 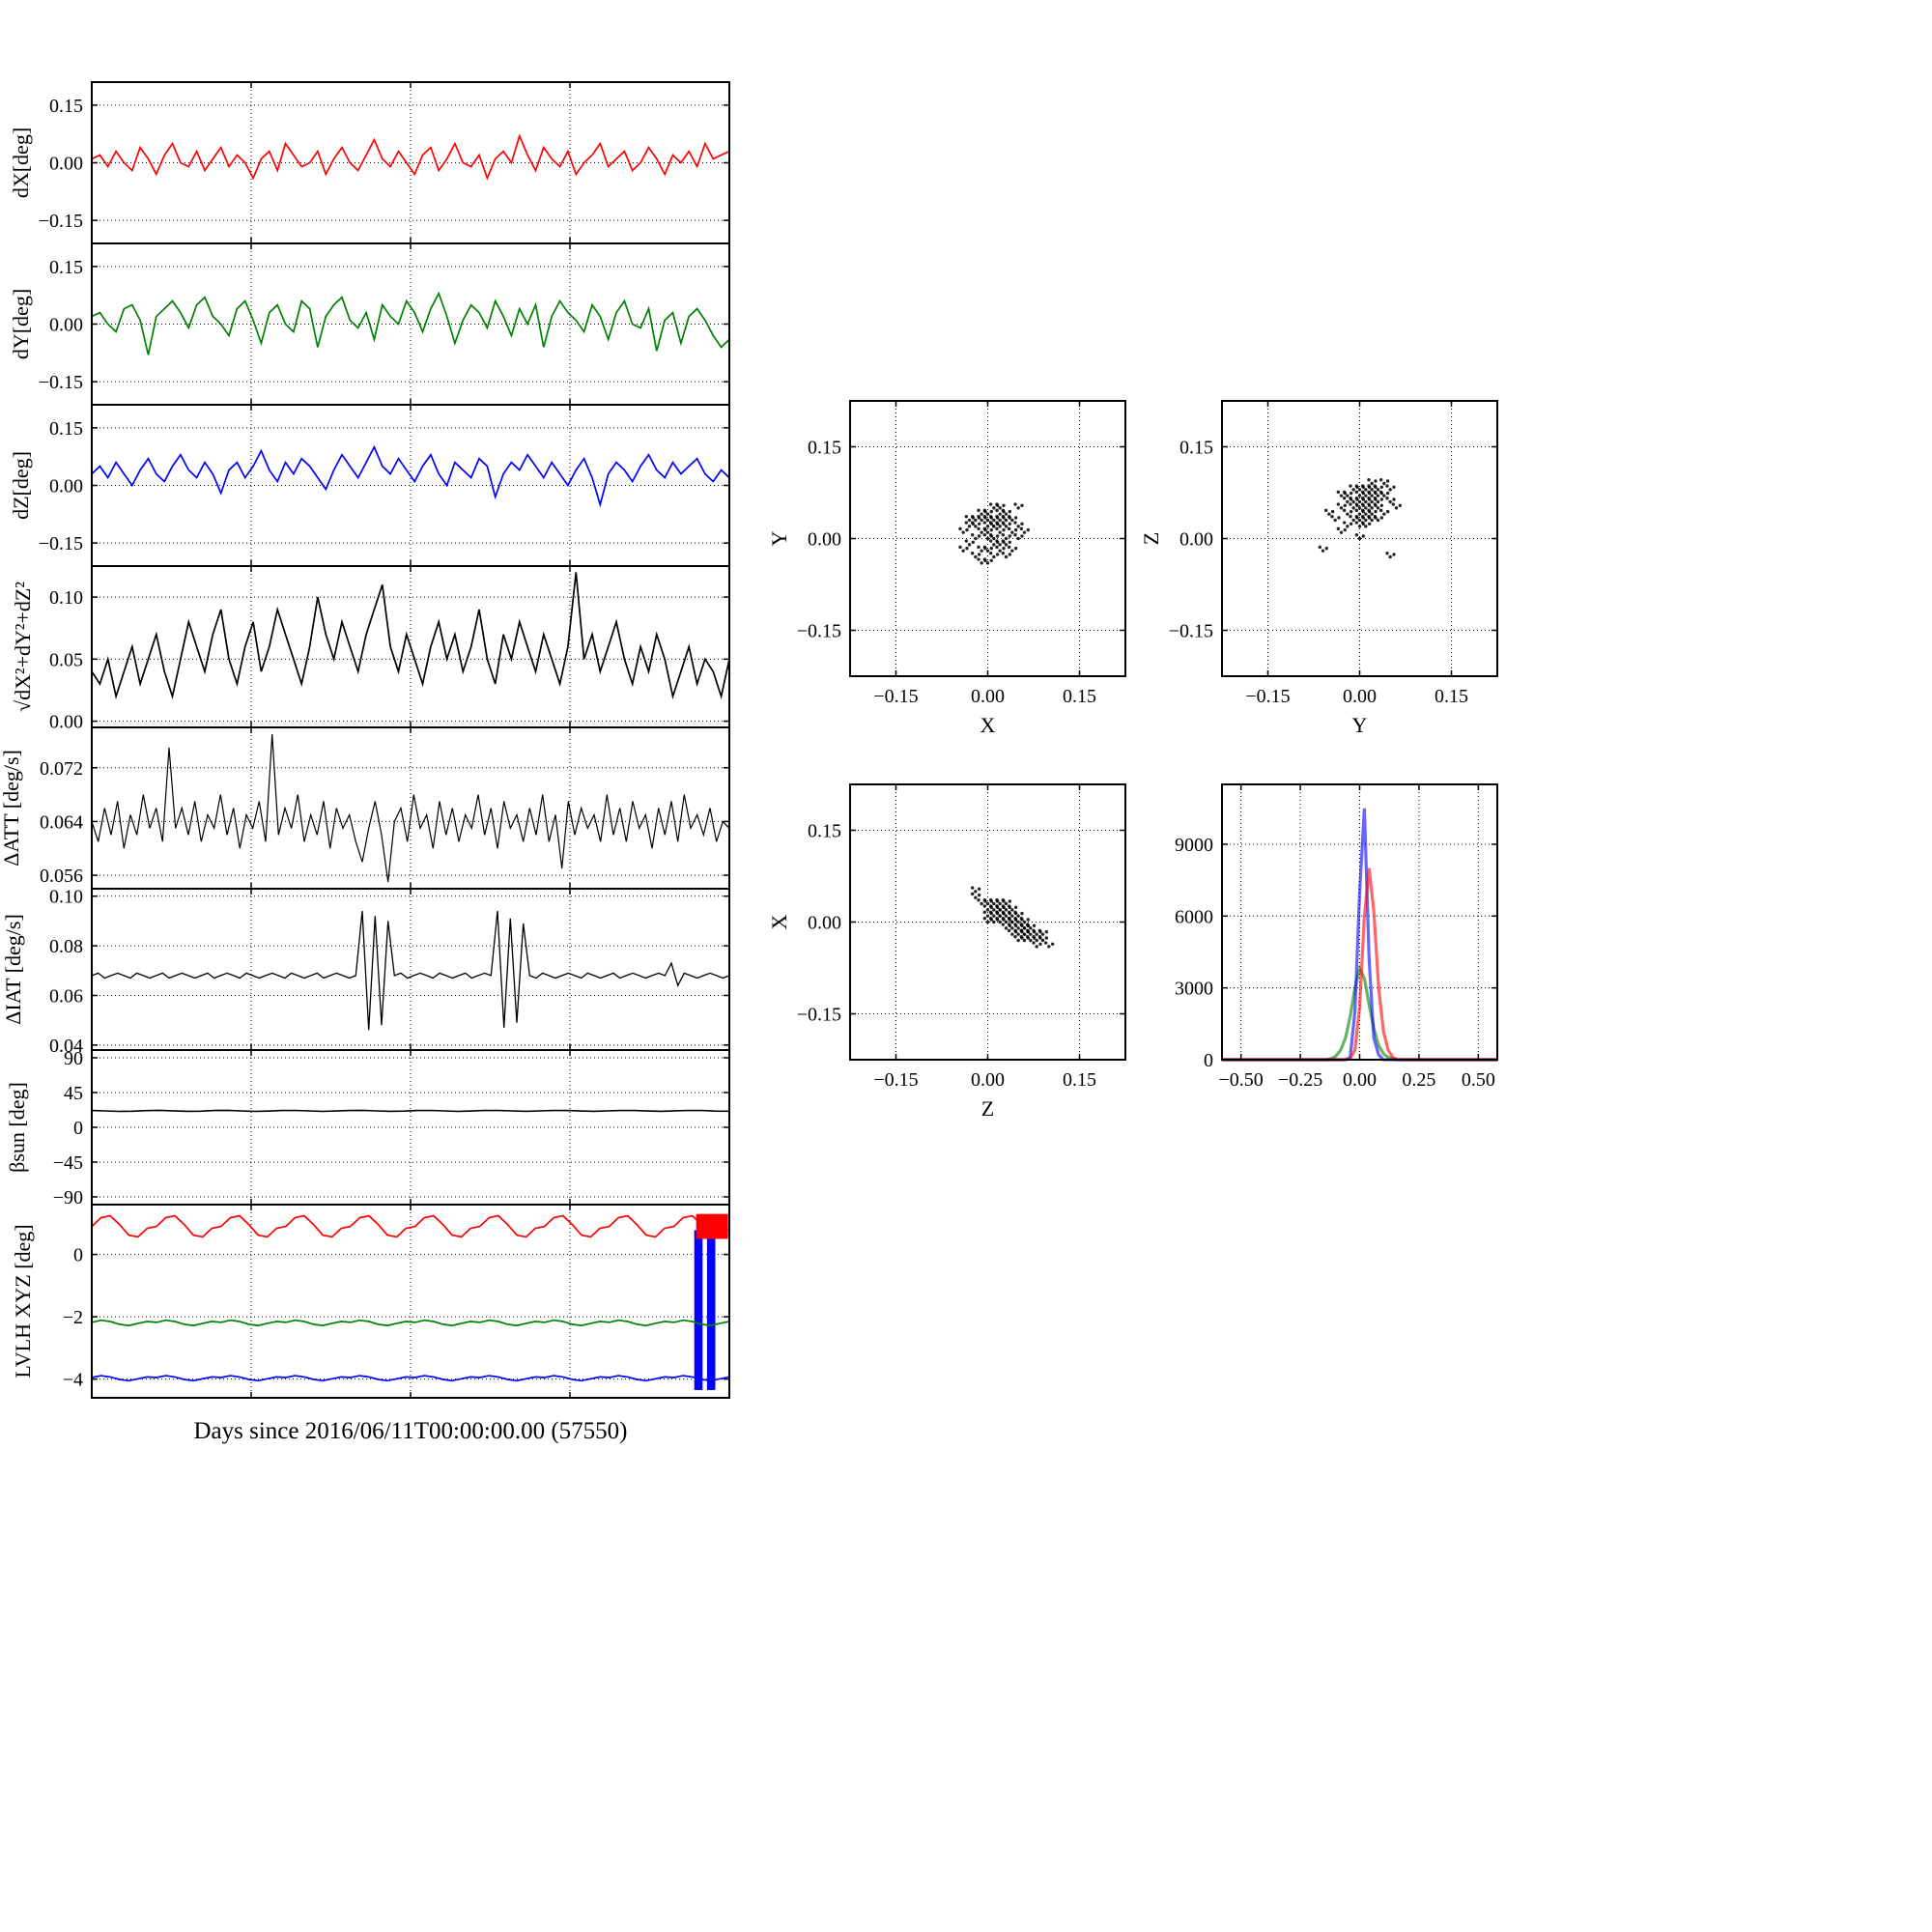 I want to click on panel-delta-iat-timeseries: 0.10 0.08 0.06 0.04 ΔIAT [deg/s], so click(x=365, y=972).